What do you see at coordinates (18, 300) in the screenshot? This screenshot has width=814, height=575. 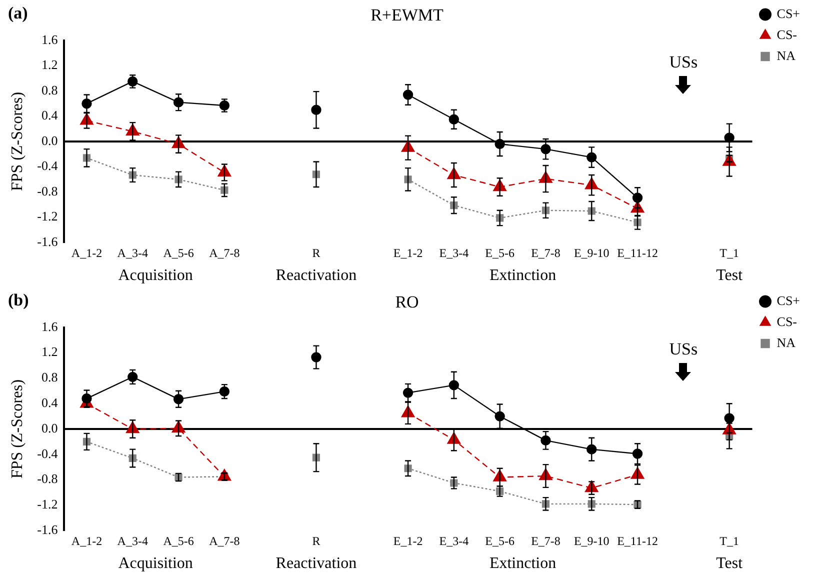 I see `text: (b)` at bounding box center [18, 300].